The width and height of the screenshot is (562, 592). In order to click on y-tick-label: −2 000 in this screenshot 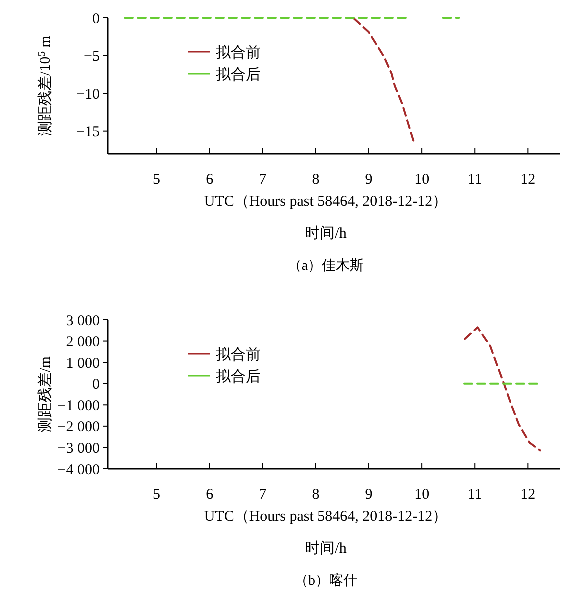, I will do `click(79, 428)`.